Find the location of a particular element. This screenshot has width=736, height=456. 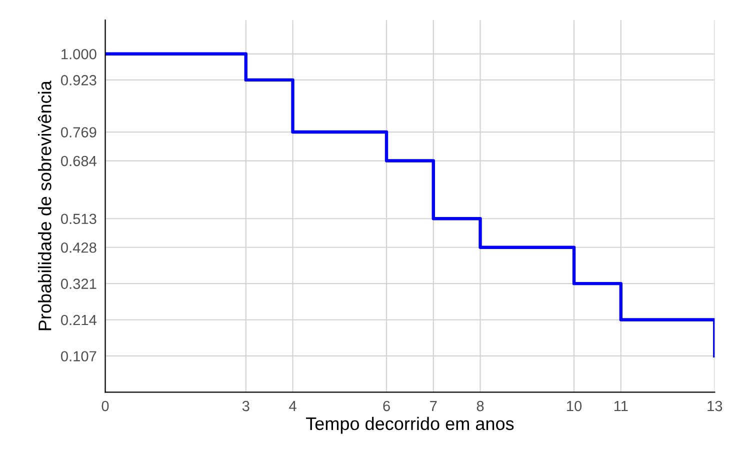

x-tick-label: 11 is located at coordinates (621, 406).